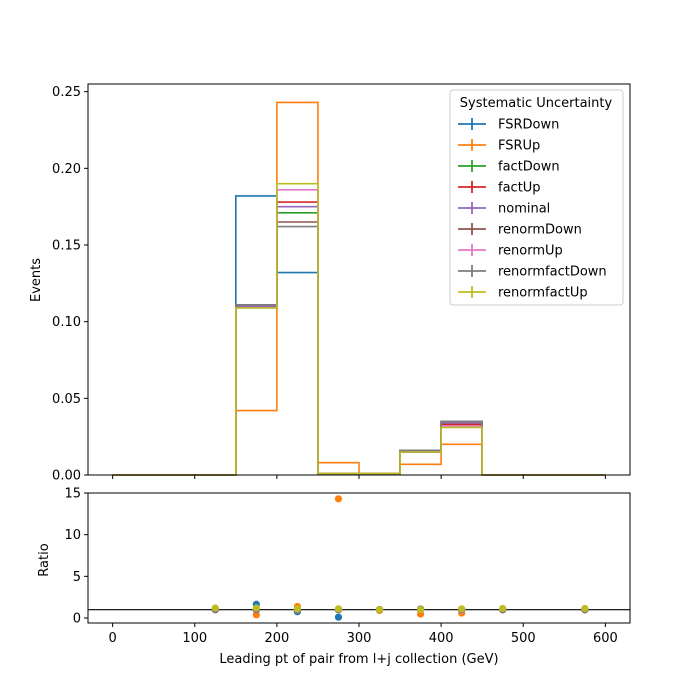 This screenshot has width=700, height=700. Describe the element at coordinates (194, 638) in the screenshot. I see `x-tick-label: 100` at that location.